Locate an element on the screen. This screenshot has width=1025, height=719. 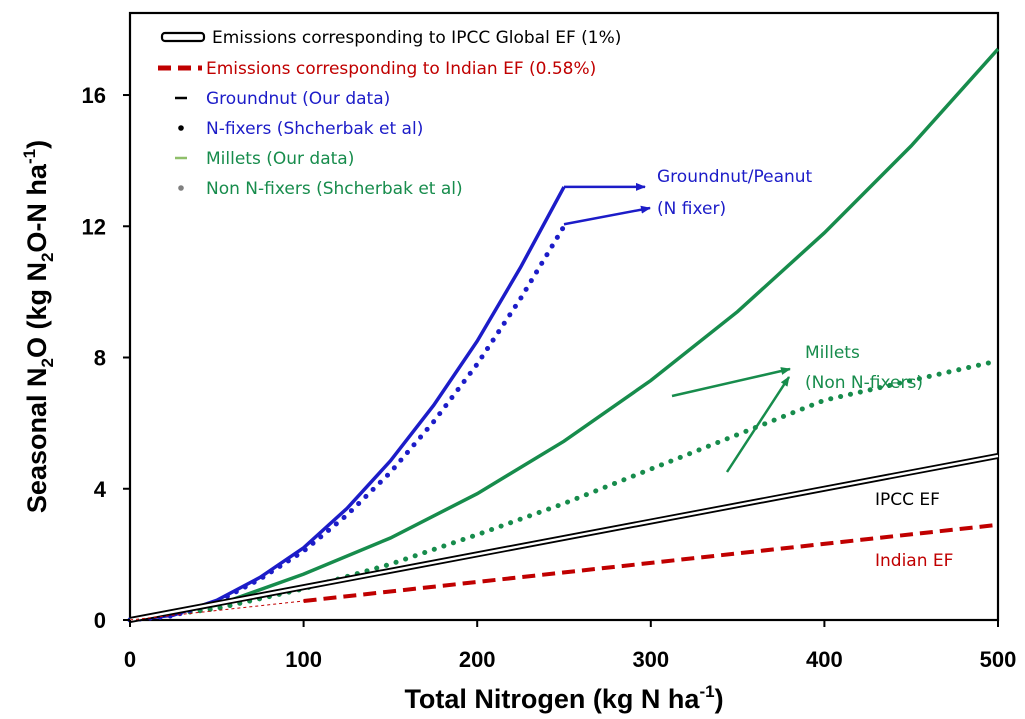
legend-label-4: Millets (Our data) is located at coordinates (280, 159).